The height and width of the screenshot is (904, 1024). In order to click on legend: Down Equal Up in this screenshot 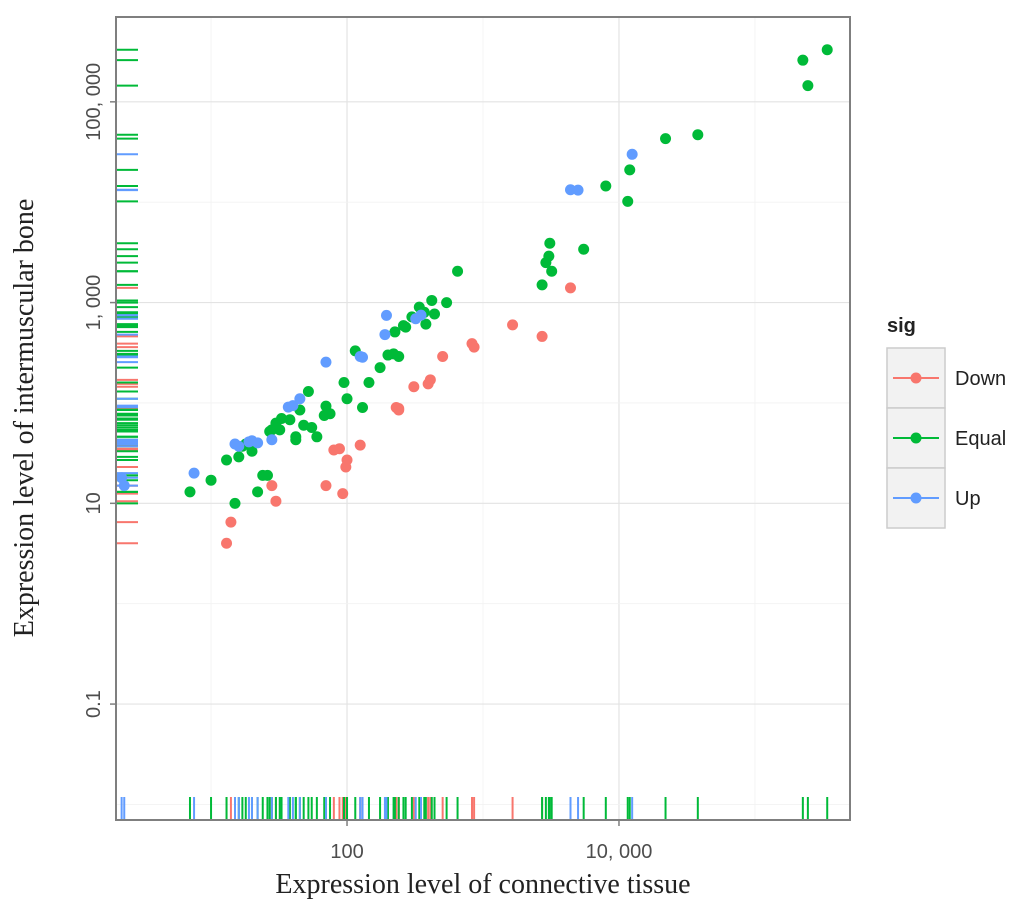, I will do `click(946, 438)`.